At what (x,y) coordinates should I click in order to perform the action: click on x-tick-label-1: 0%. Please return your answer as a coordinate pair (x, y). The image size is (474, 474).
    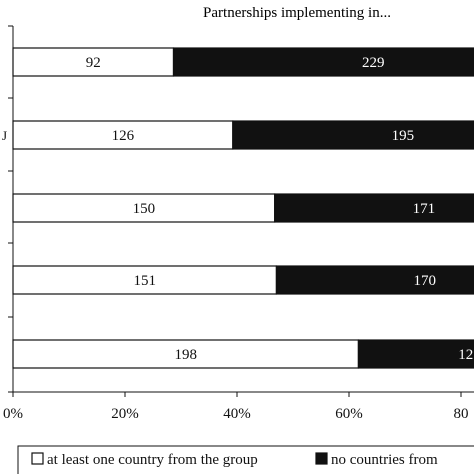
    Looking at the image, I should click on (13, 414).